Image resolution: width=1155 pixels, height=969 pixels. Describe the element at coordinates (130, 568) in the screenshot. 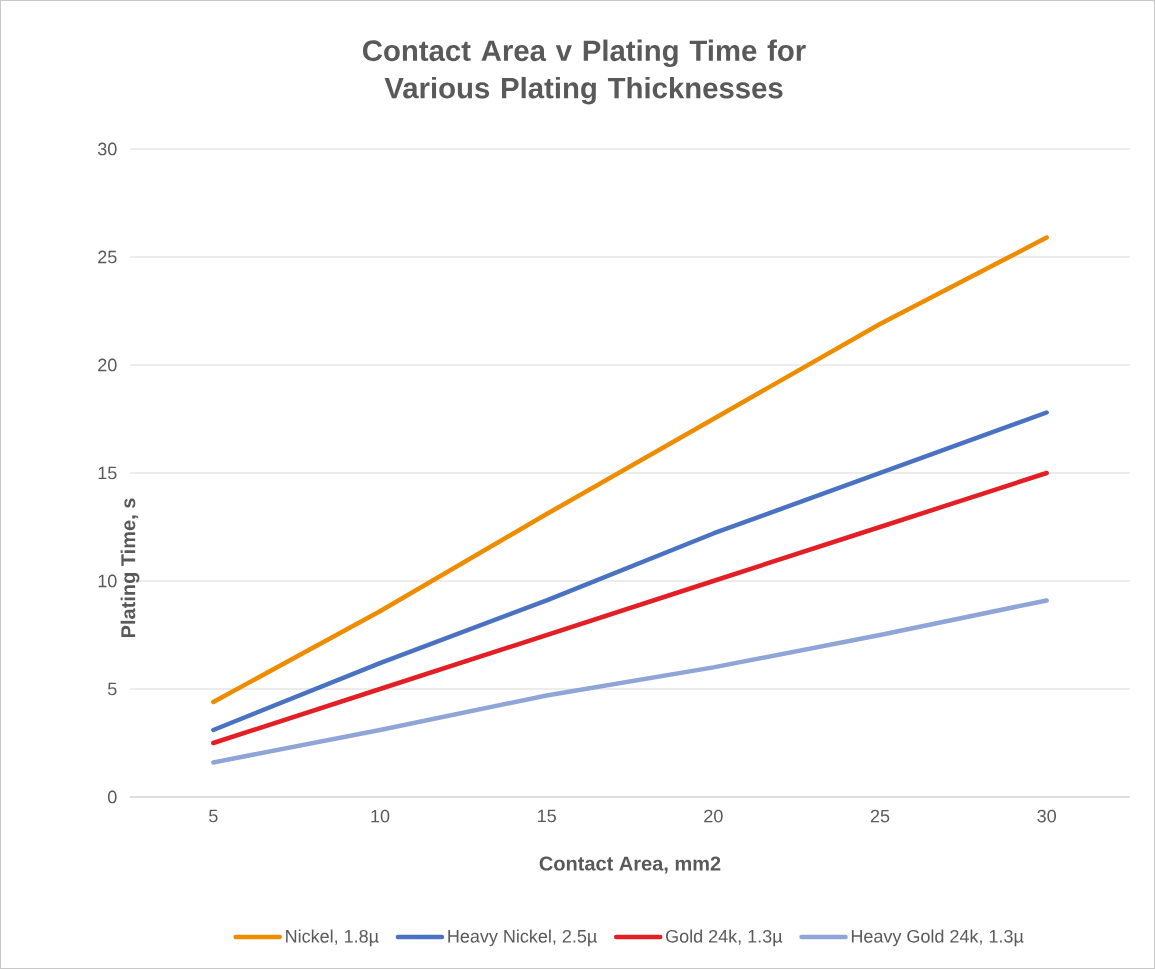

I see `y-axis-title: Plating Time, s` at that location.